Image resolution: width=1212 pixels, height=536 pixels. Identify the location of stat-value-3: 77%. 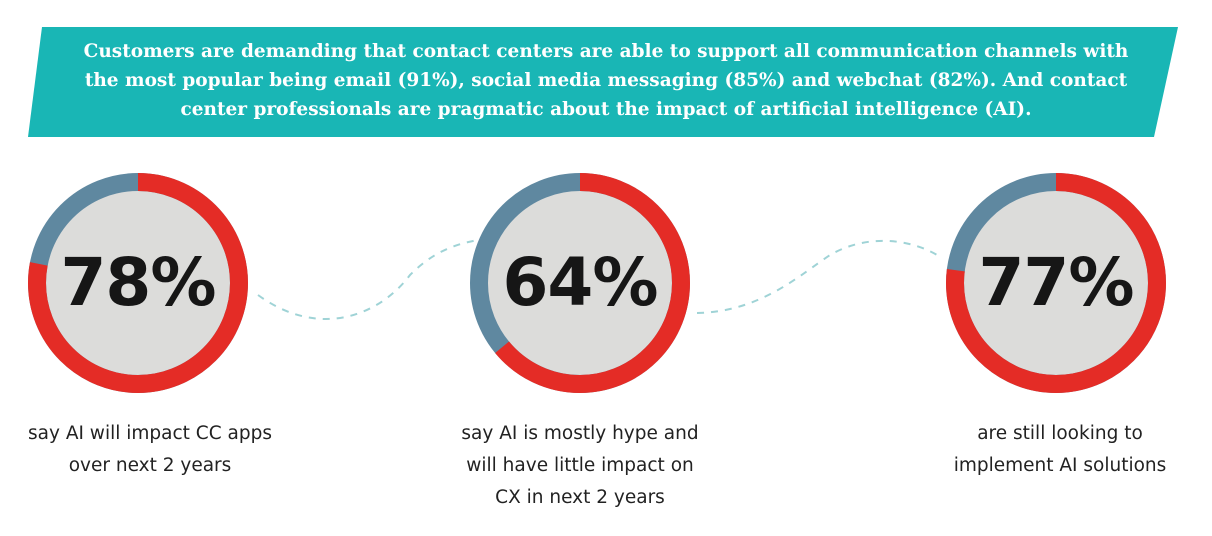
(1056, 282).